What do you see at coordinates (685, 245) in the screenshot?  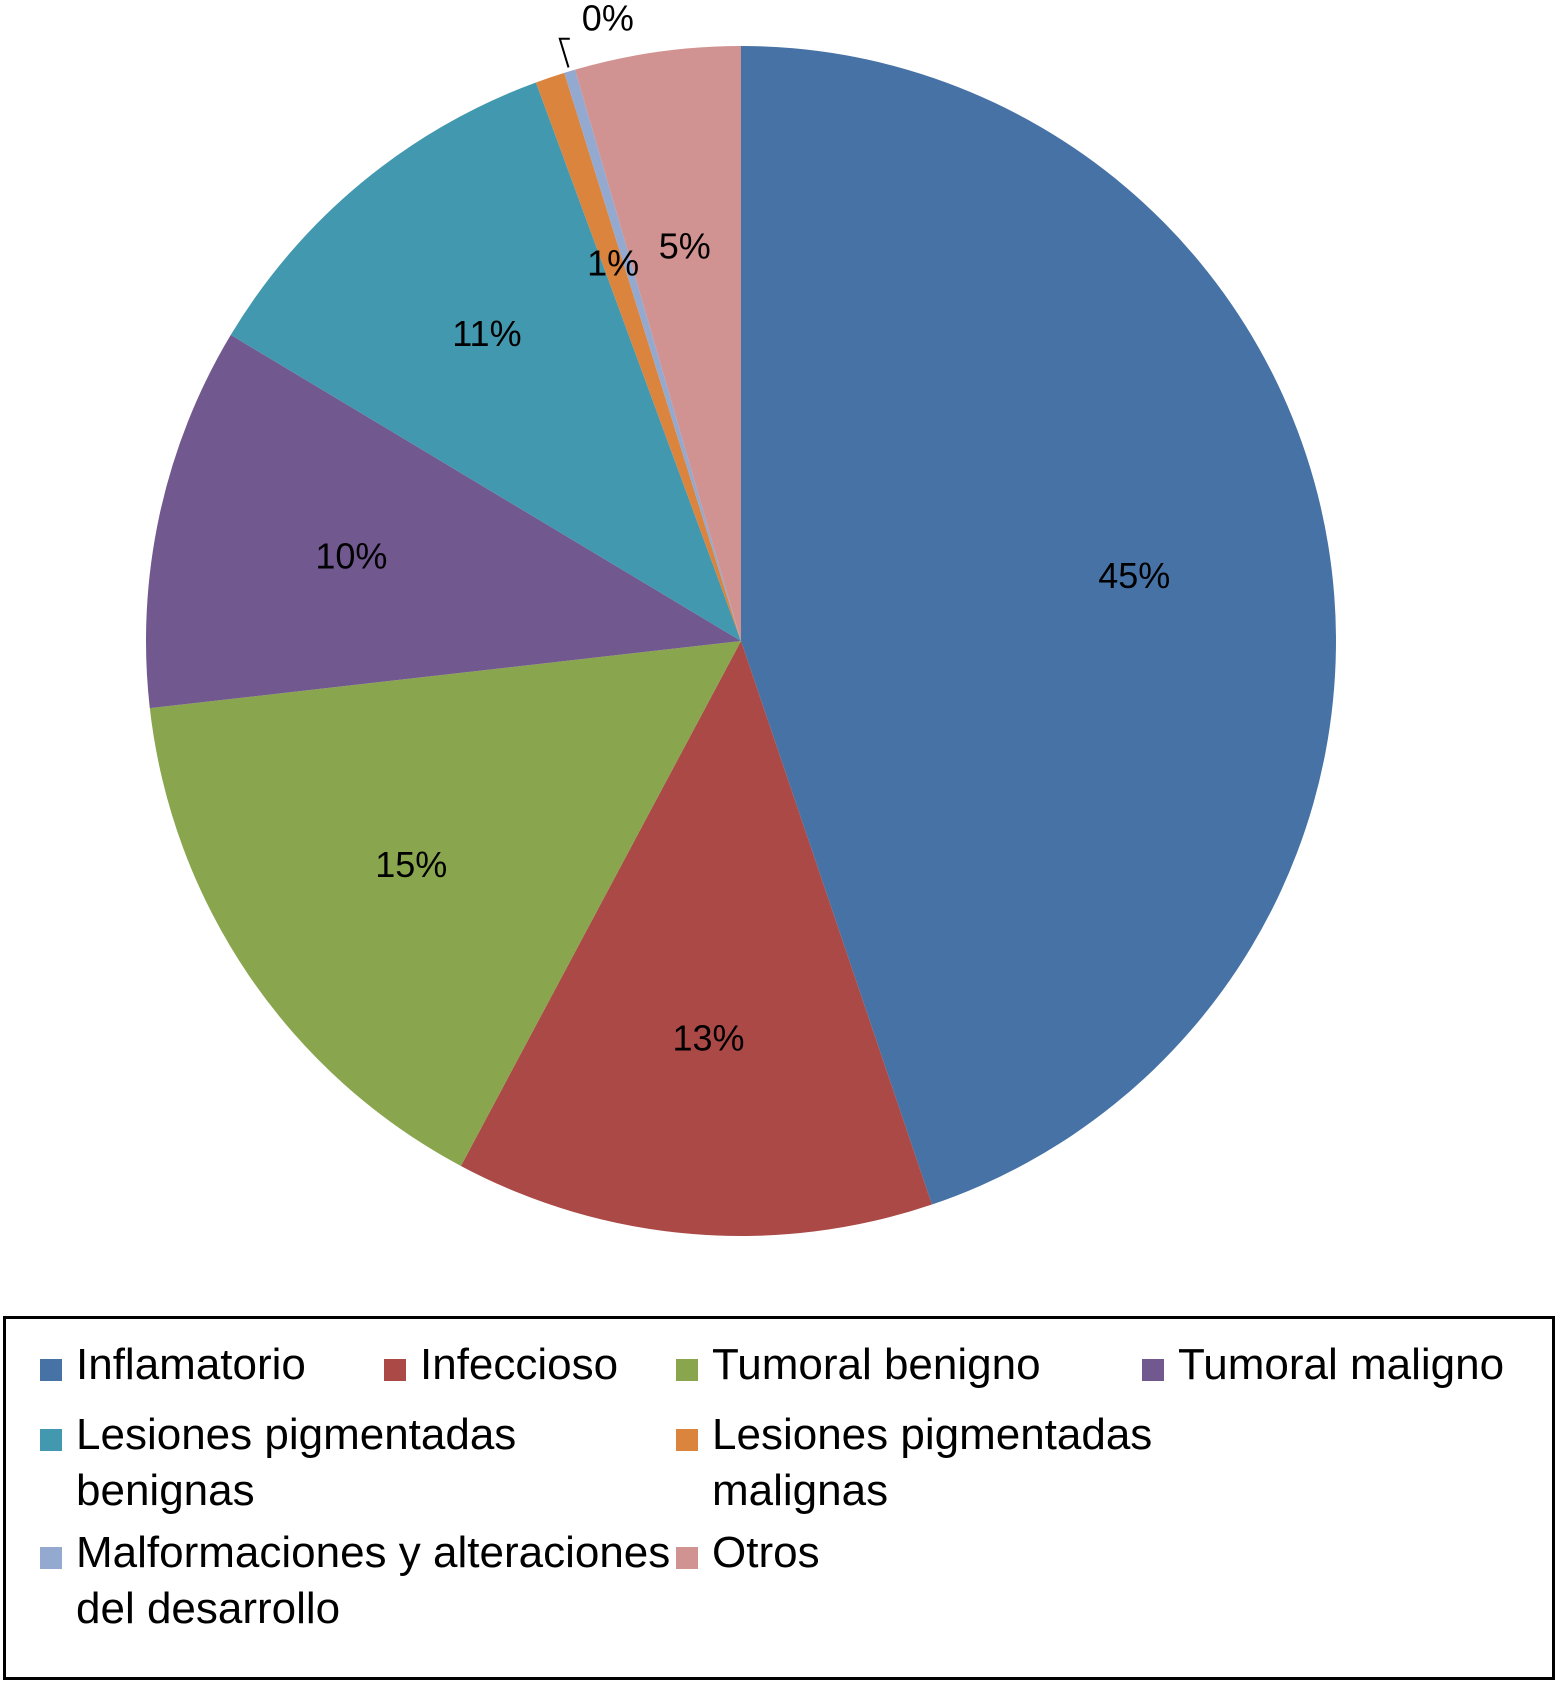 I see `slice-label-otros: 5%` at bounding box center [685, 245].